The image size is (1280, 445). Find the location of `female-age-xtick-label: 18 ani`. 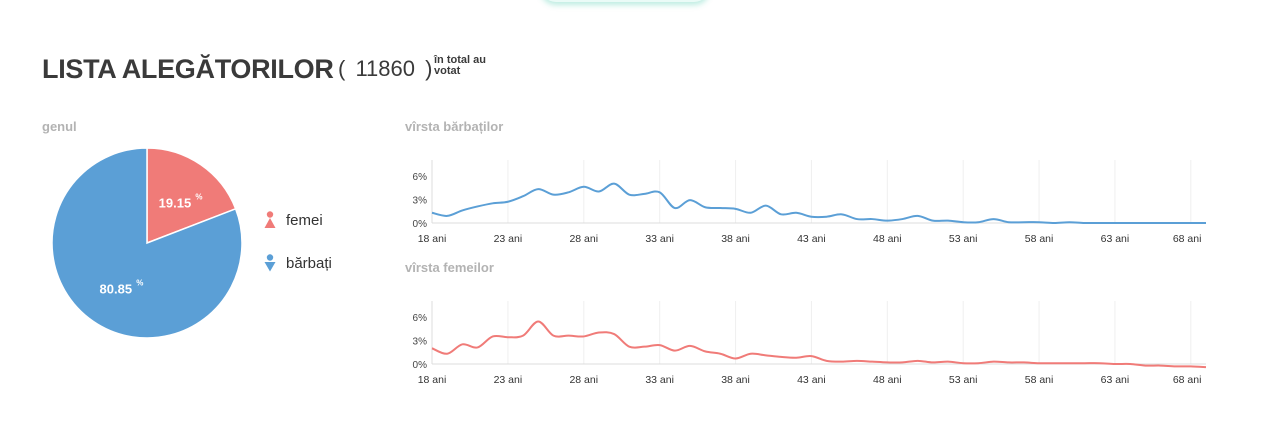

female-age-xtick-label: 18 ani is located at coordinates (432, 380).